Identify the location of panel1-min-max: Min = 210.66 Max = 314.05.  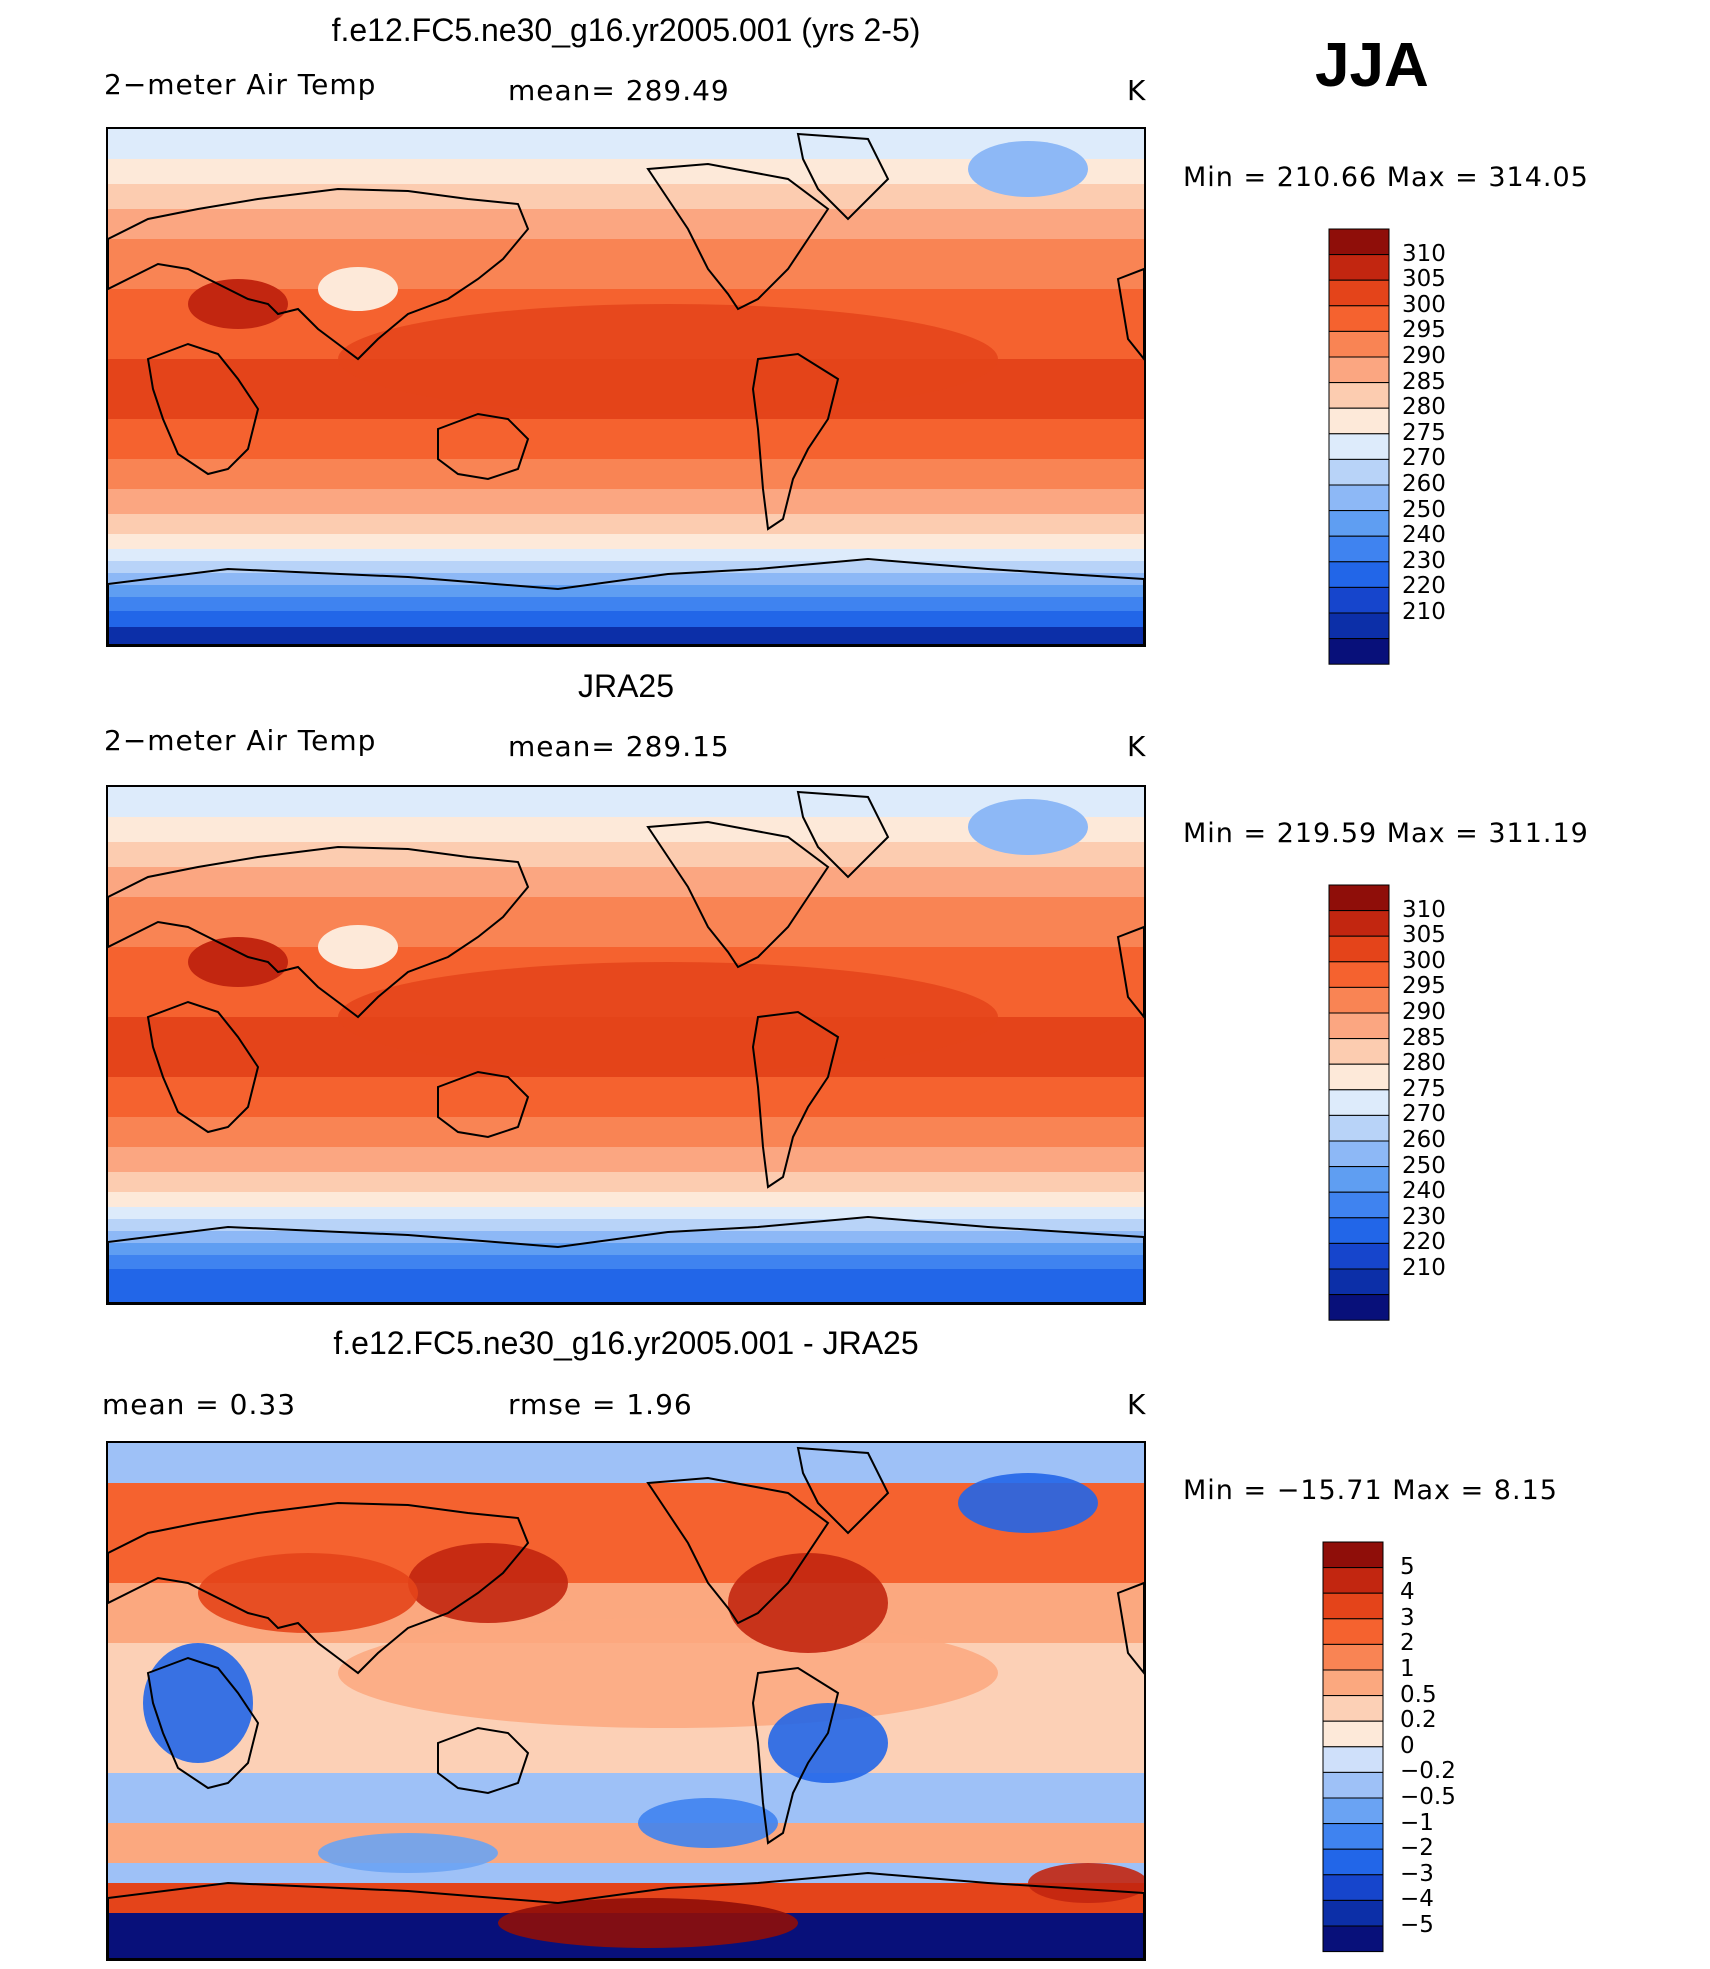
(1386, 177).